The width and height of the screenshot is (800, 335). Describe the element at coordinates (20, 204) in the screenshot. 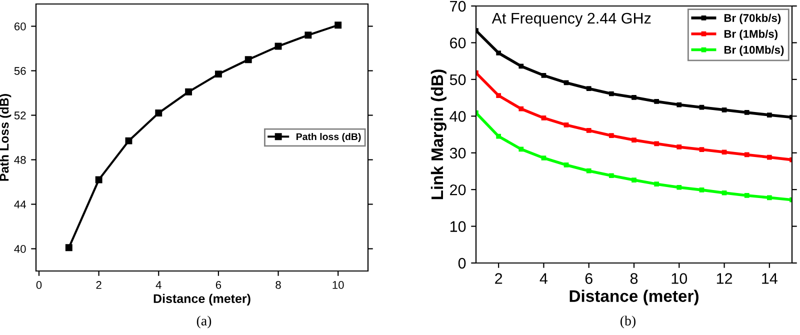

I see `y-tick-label: 44` at that location.